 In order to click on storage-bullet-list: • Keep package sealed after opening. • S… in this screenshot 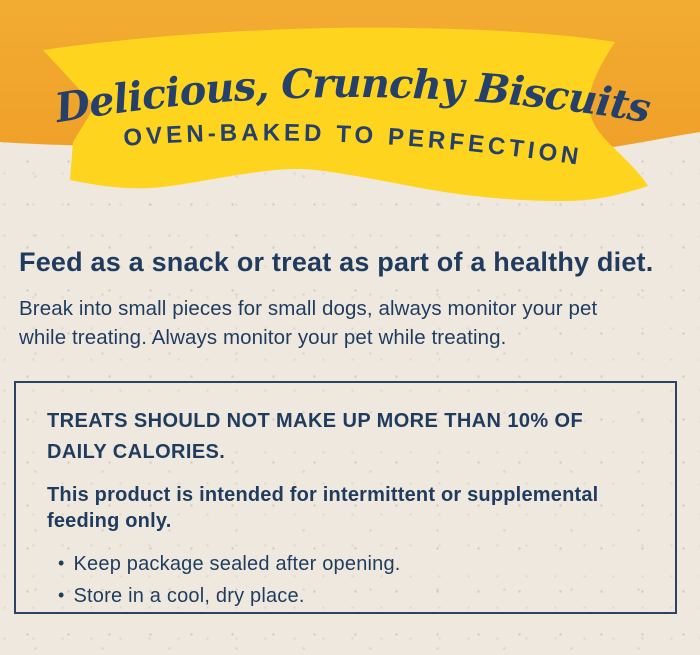, I will do `click(357, 580)`.